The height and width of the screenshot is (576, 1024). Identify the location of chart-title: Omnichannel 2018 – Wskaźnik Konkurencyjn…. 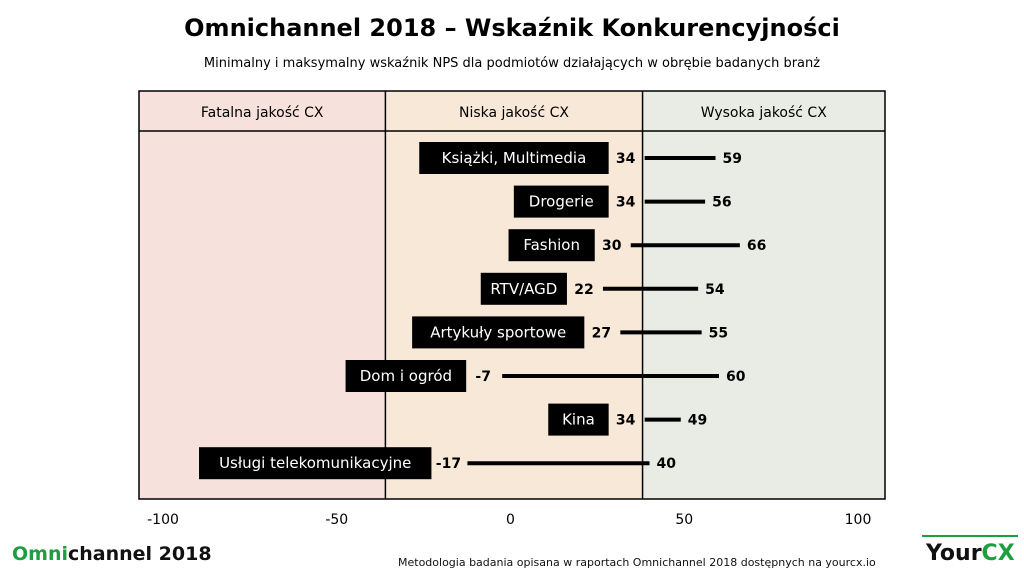
(512, 28).